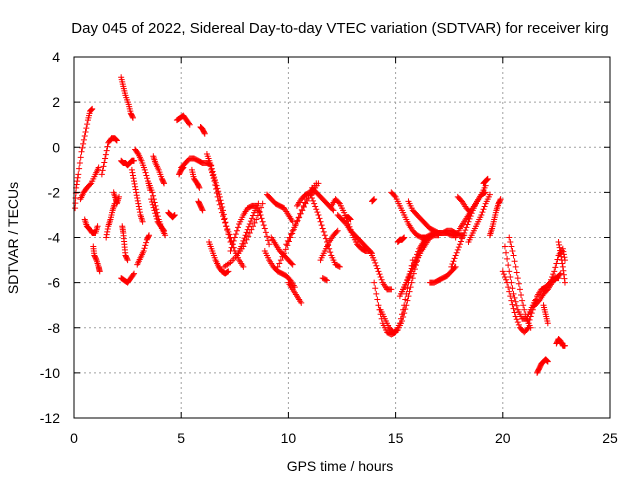 Image resolution: width=640 pixels, height=480 pixels. Describe the element at coordinates (610, 438) in the screenshot. I see `x-tick-label: 25` at that location.